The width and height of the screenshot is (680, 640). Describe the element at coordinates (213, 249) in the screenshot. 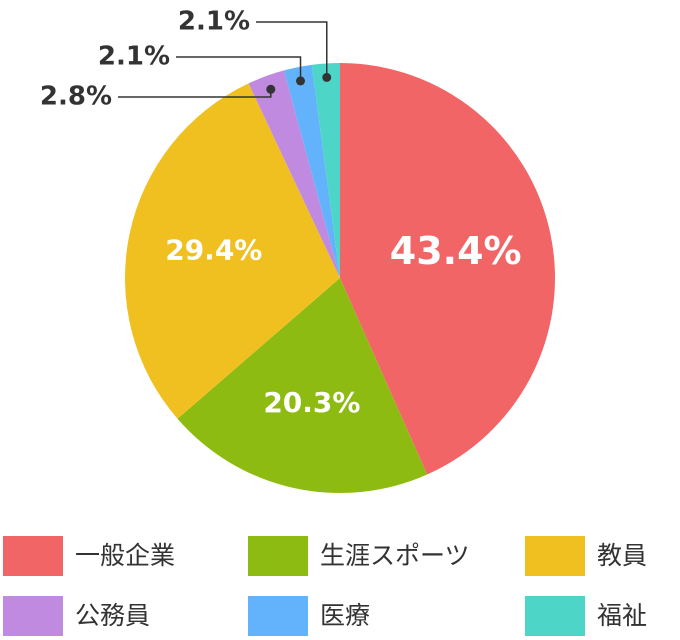

I see `slice-label: 29.4%` at that location.